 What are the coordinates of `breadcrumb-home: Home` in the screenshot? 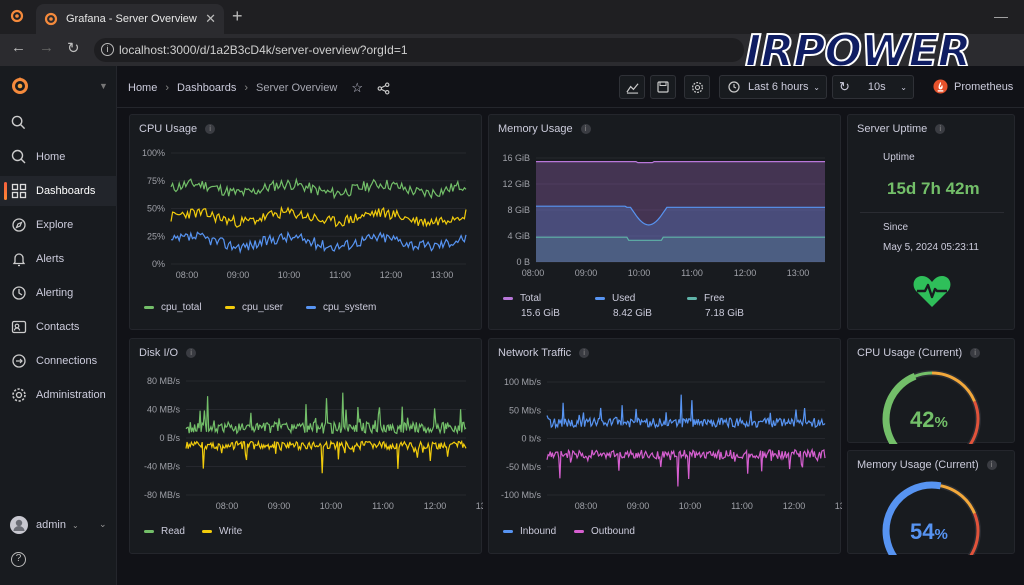 It's located at (143, 88).